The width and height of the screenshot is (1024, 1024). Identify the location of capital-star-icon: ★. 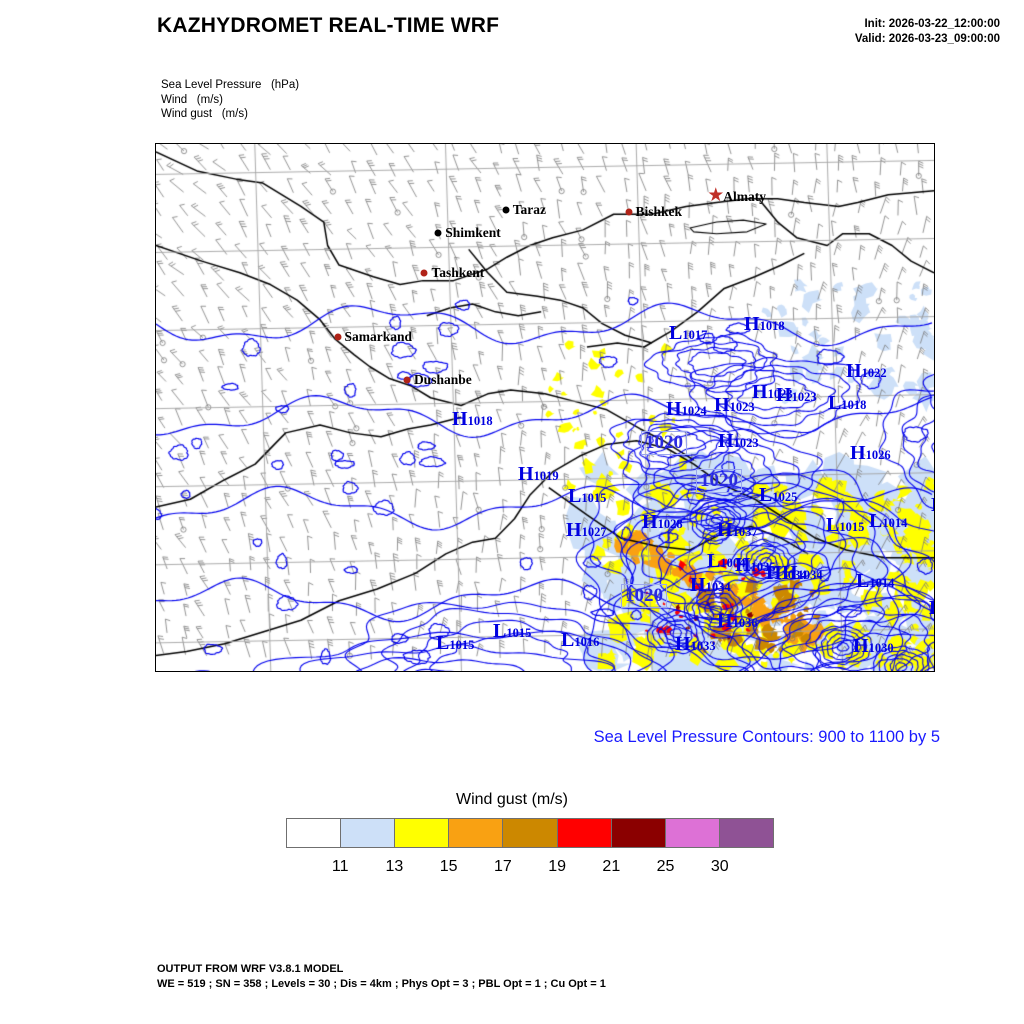
(716, 195).